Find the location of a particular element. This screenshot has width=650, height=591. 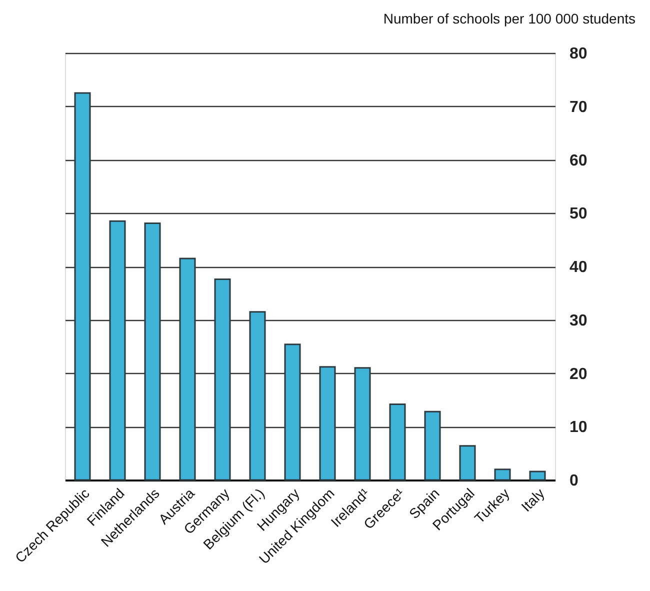

y-tick-label: 80 is located at coordinates (579, 54).